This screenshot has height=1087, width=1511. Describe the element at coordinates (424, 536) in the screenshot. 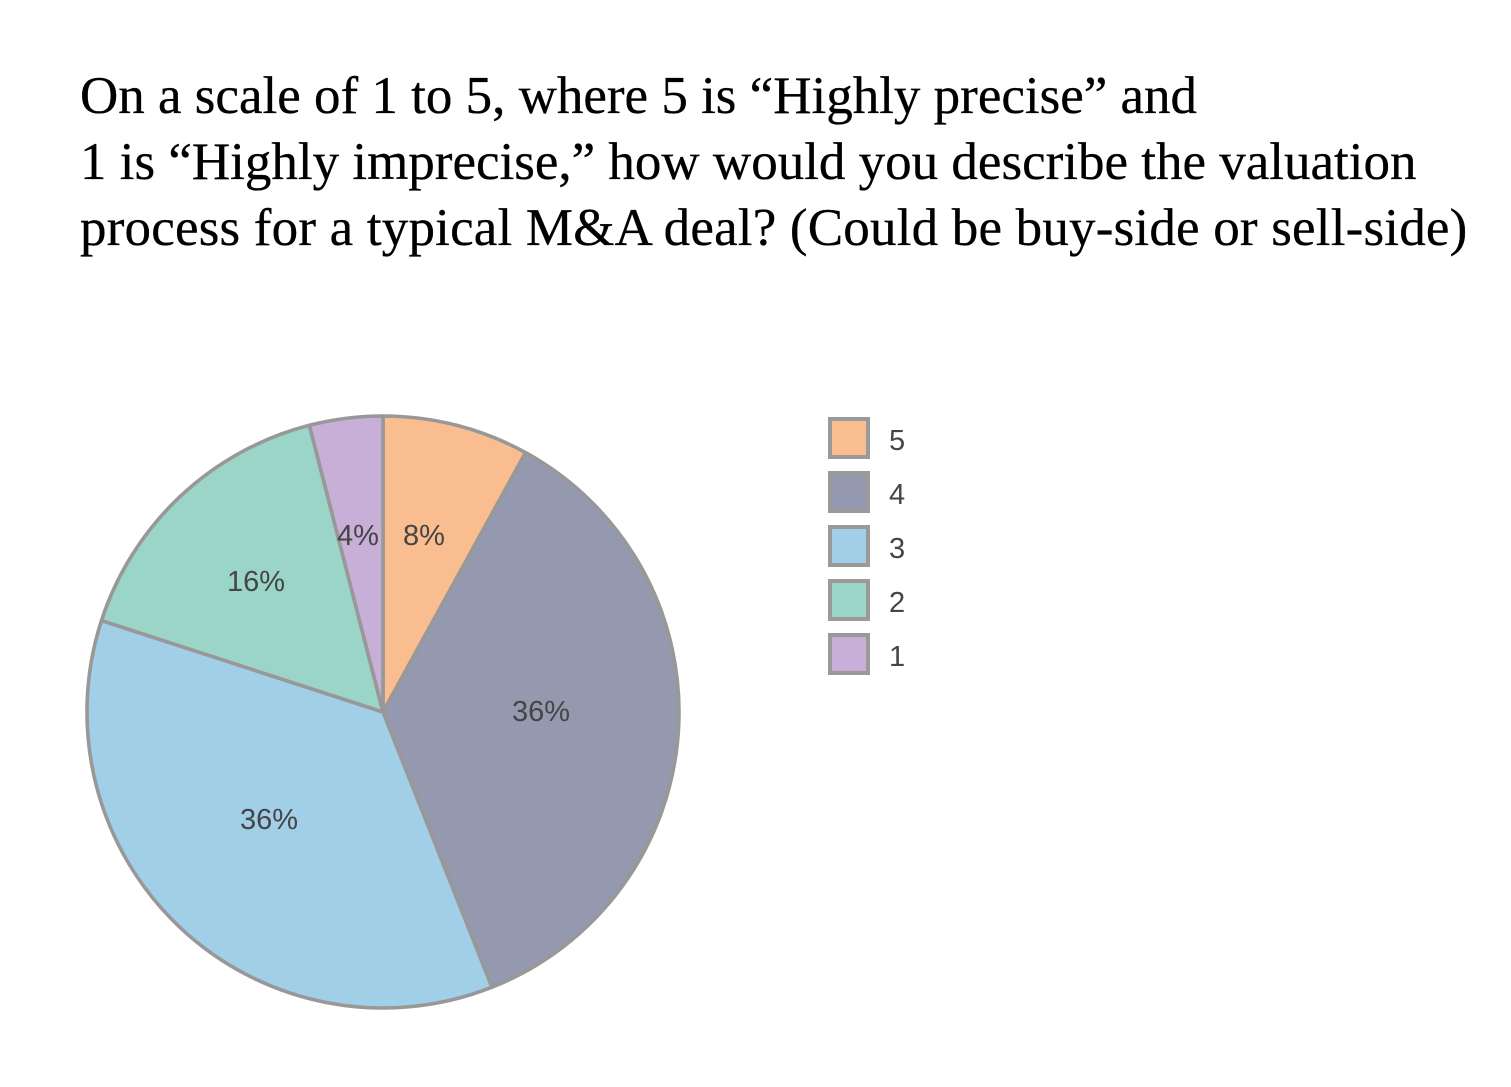

I see `svg-text: 8%` at that location.